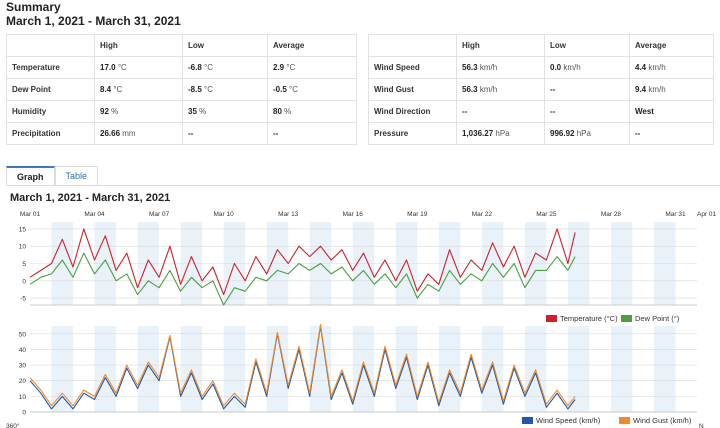  What do you see at coordinates (353, 214) in the screenshot?
I see `x-tick-label: Mar 16` at bounding box center [353, 214].